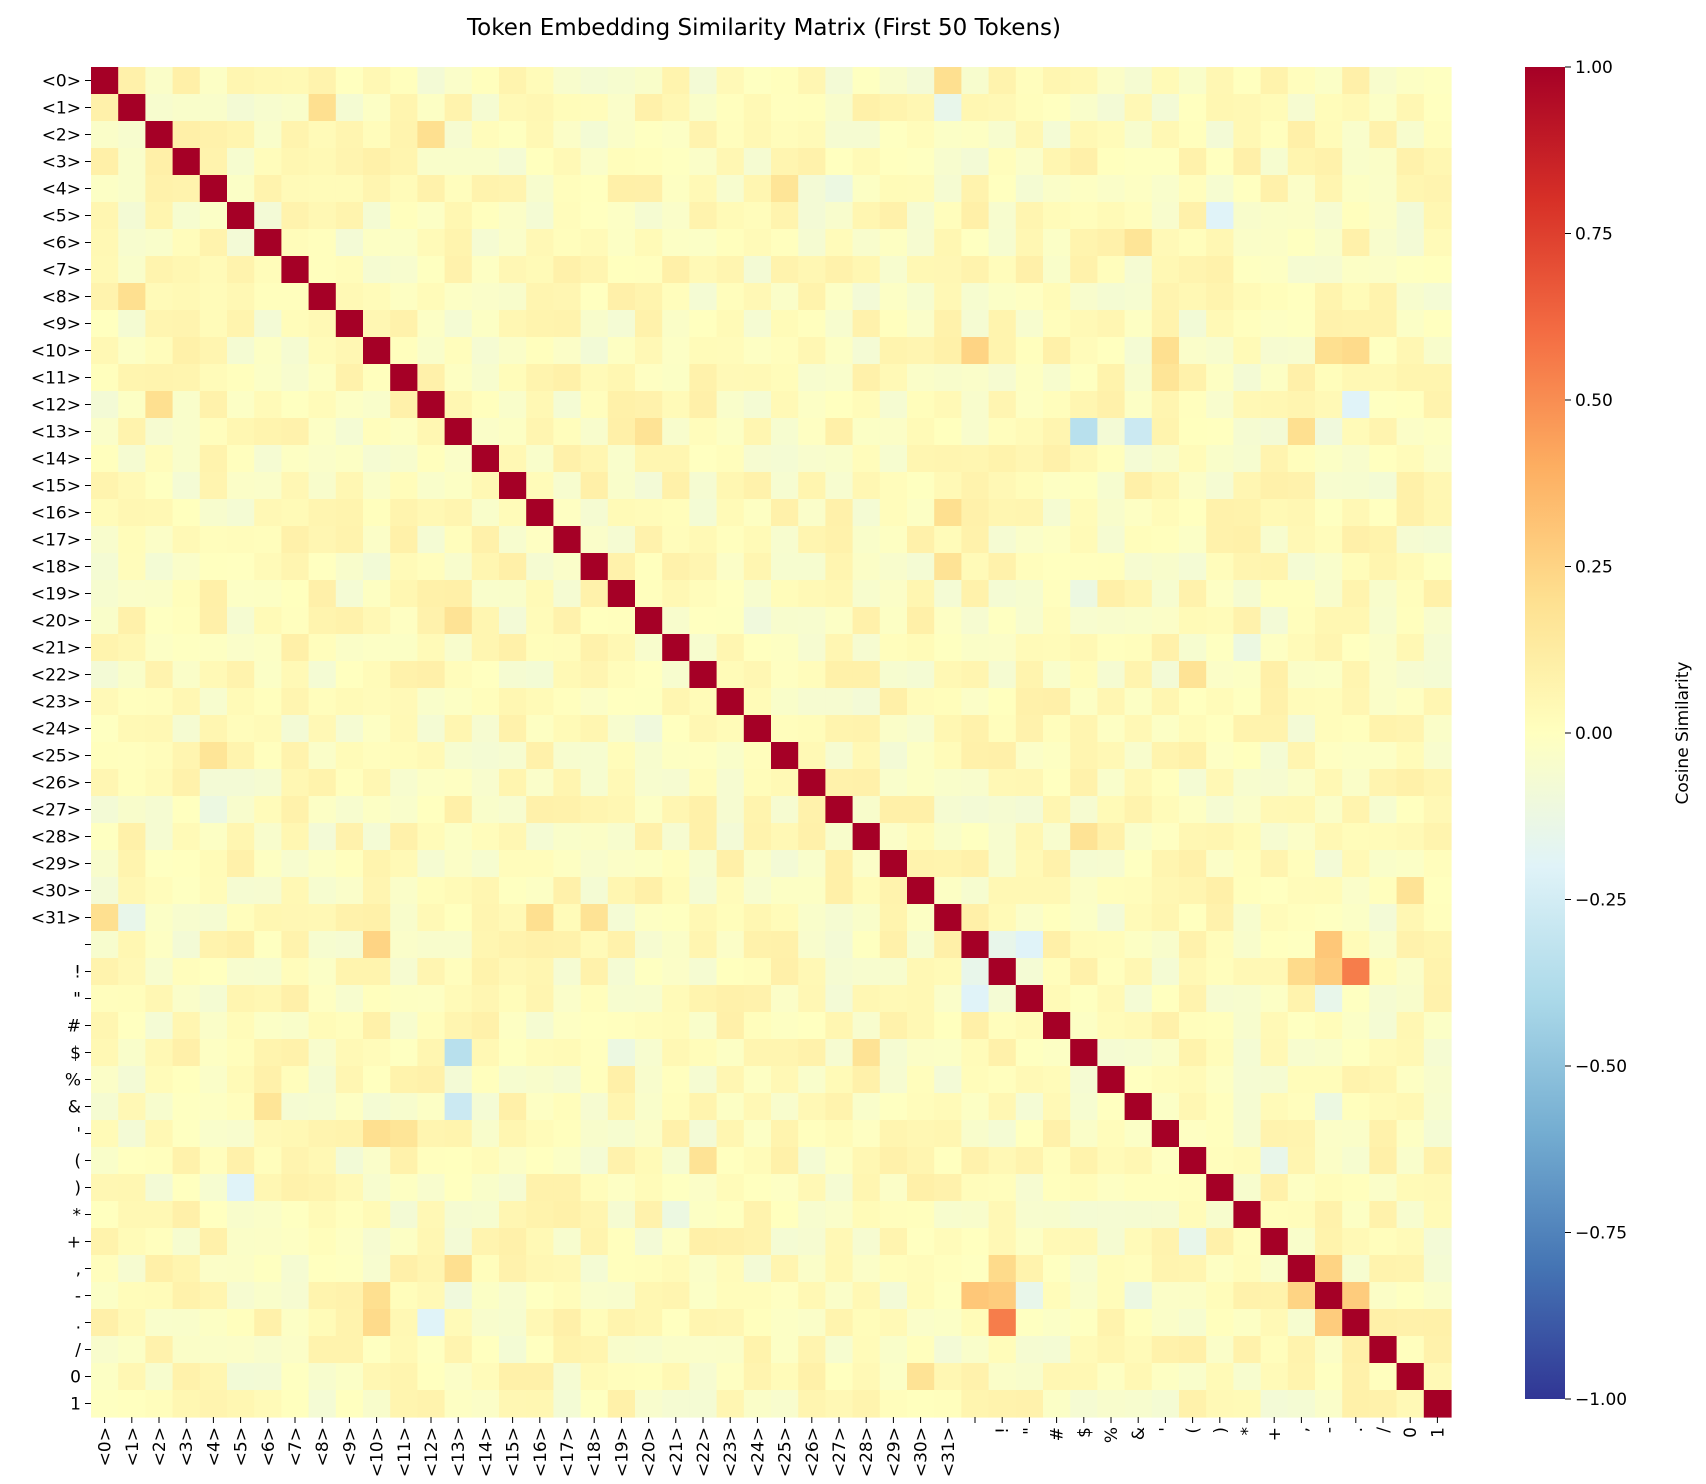 This screenshot has width=1706, height=1484. I want to click on colorbar, so click(1545, 733).